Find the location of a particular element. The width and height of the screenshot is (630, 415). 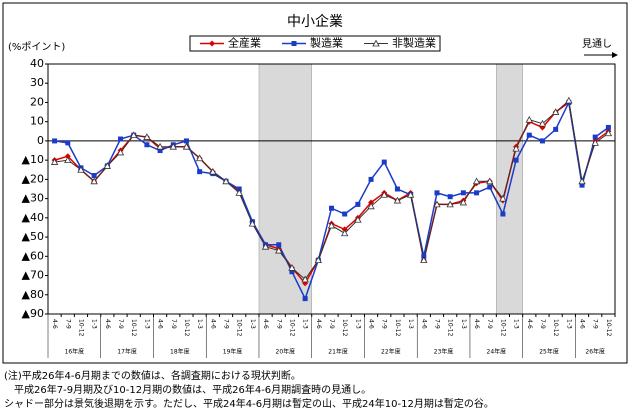

legend-frame is located at coordinates (315, 43).